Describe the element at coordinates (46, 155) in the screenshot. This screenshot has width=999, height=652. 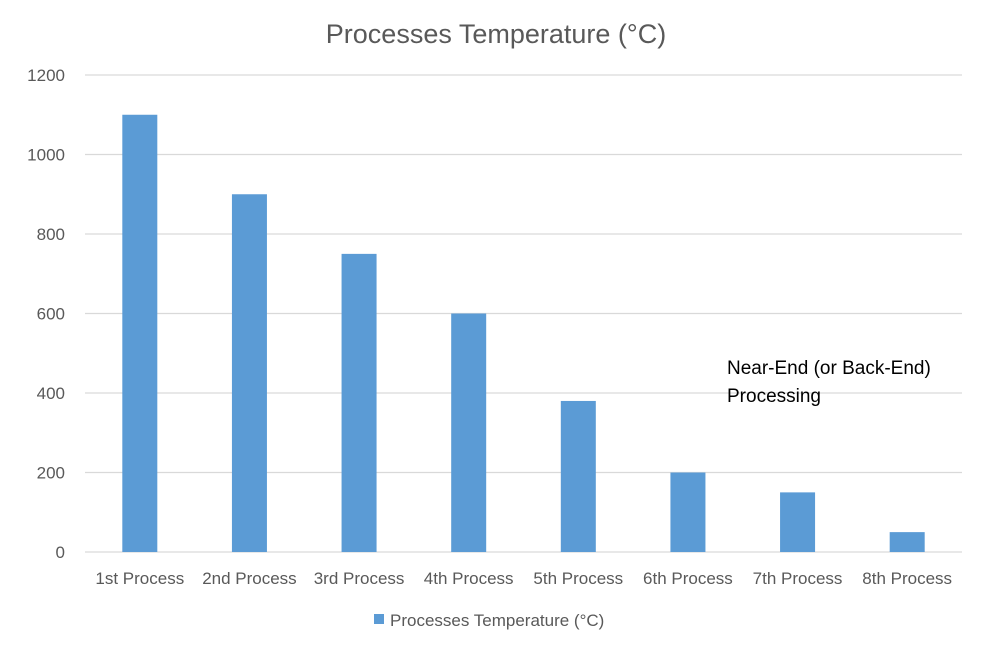
I see `y-tick-label: 1000` at that location.